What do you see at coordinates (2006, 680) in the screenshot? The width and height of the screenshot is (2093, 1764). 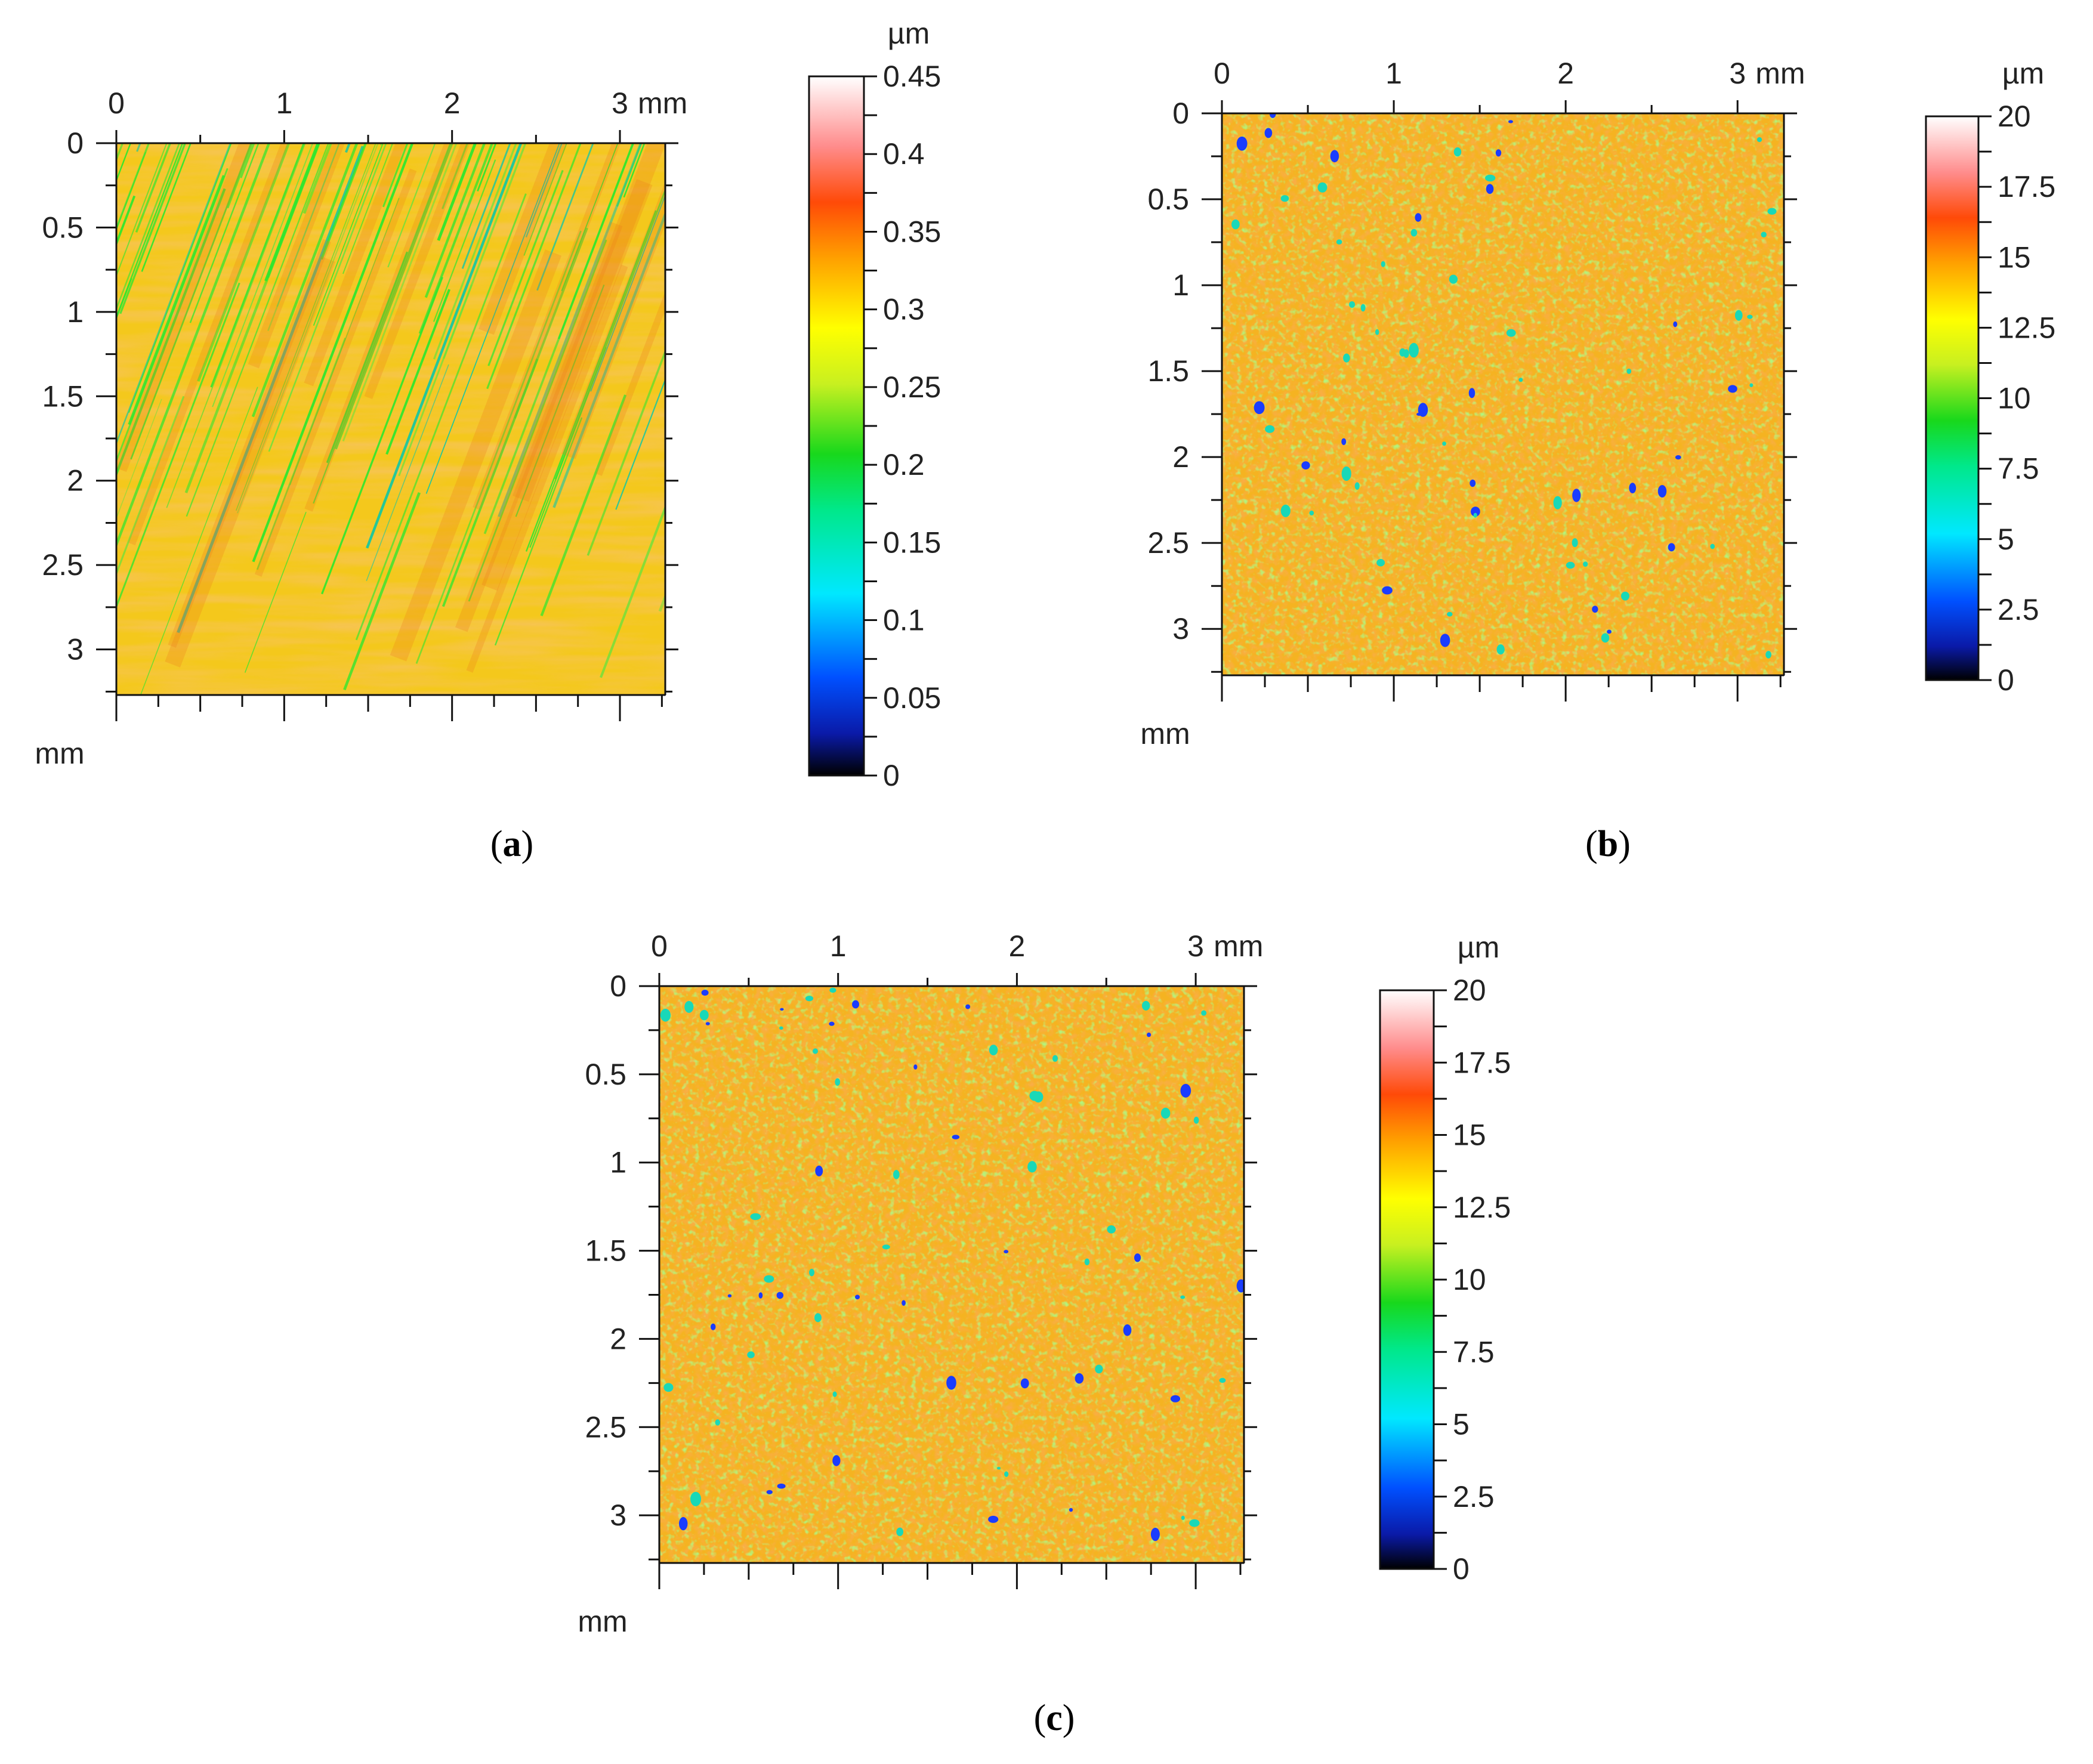 I see `colorbar-tick-label: 0` at bounding box center [2006, 680].